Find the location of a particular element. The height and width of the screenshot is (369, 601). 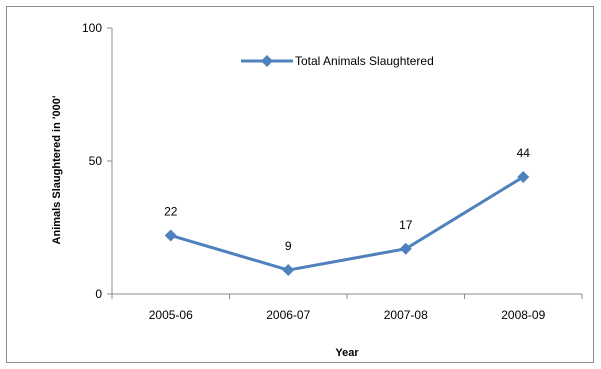

data-label: 17 is located at coordinates (406, 225).